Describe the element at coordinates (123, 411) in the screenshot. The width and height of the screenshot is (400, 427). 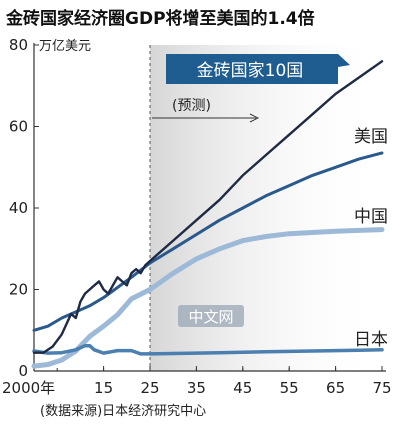
I see `source-note: (数据来源)日本经济研究中心` at that location.